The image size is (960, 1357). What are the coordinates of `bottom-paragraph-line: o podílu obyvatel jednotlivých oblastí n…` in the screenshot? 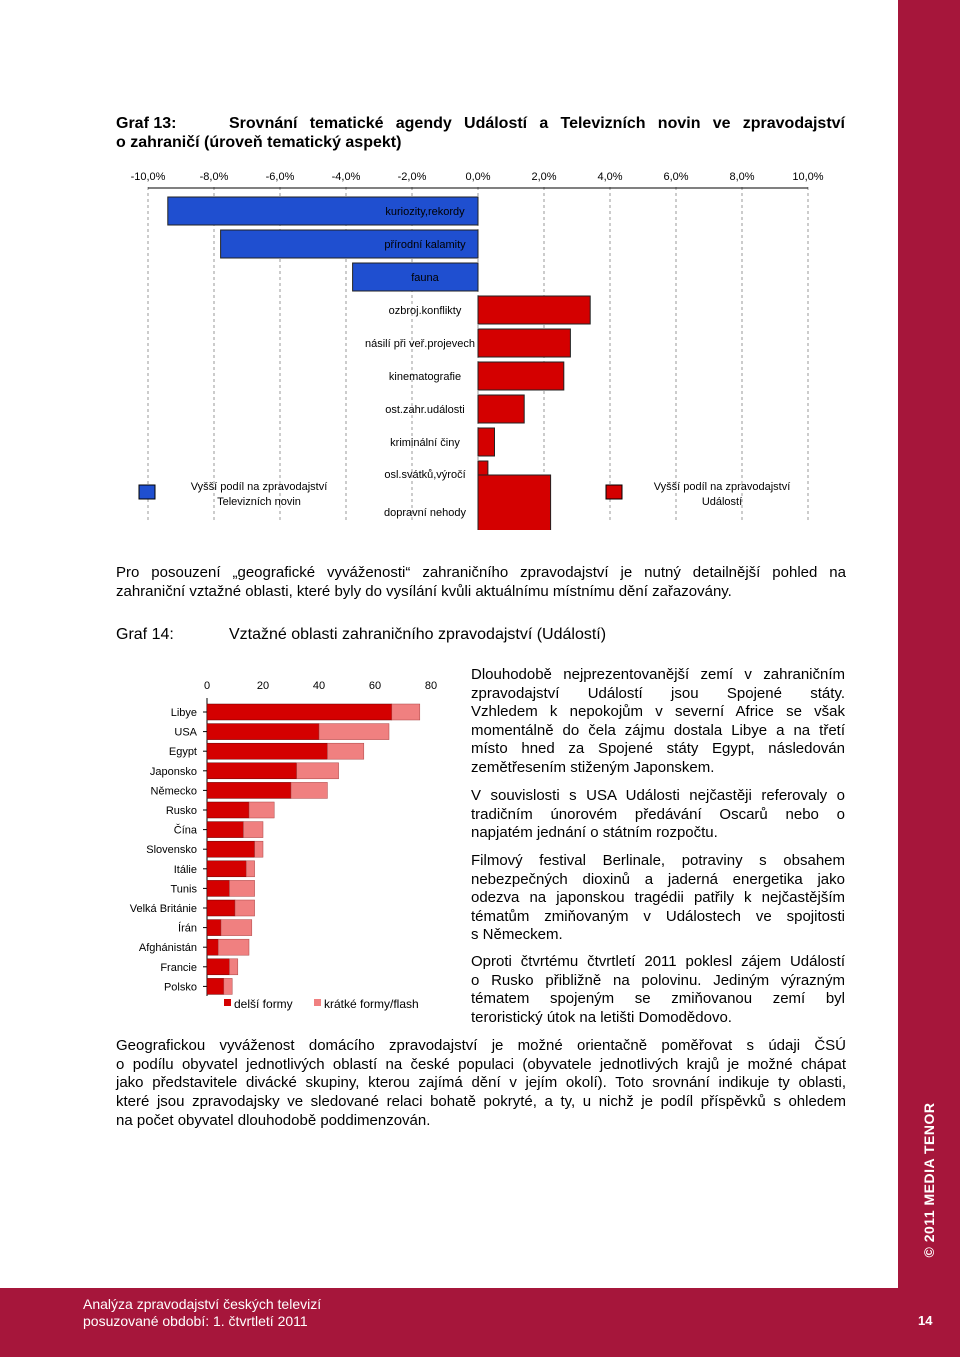 It's located at (481, 1064).